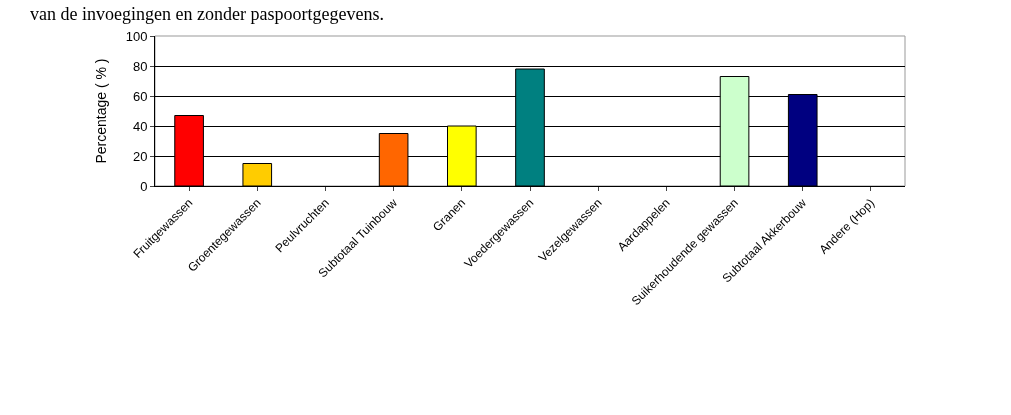 The height and width of the screenshot is (415, 1011). What do you see at coordinates (101, 111) in the screenshot?
I see `y-axis-title: Percentage ( % )` at bounding box center [101, 111].